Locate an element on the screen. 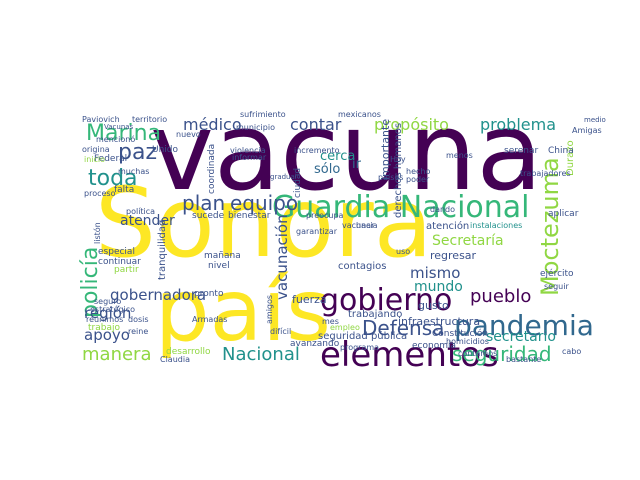 Image resolution: width=640 pixels, height=480 pixels. word-defensa: Defensa is located at coordinates (403, 328).